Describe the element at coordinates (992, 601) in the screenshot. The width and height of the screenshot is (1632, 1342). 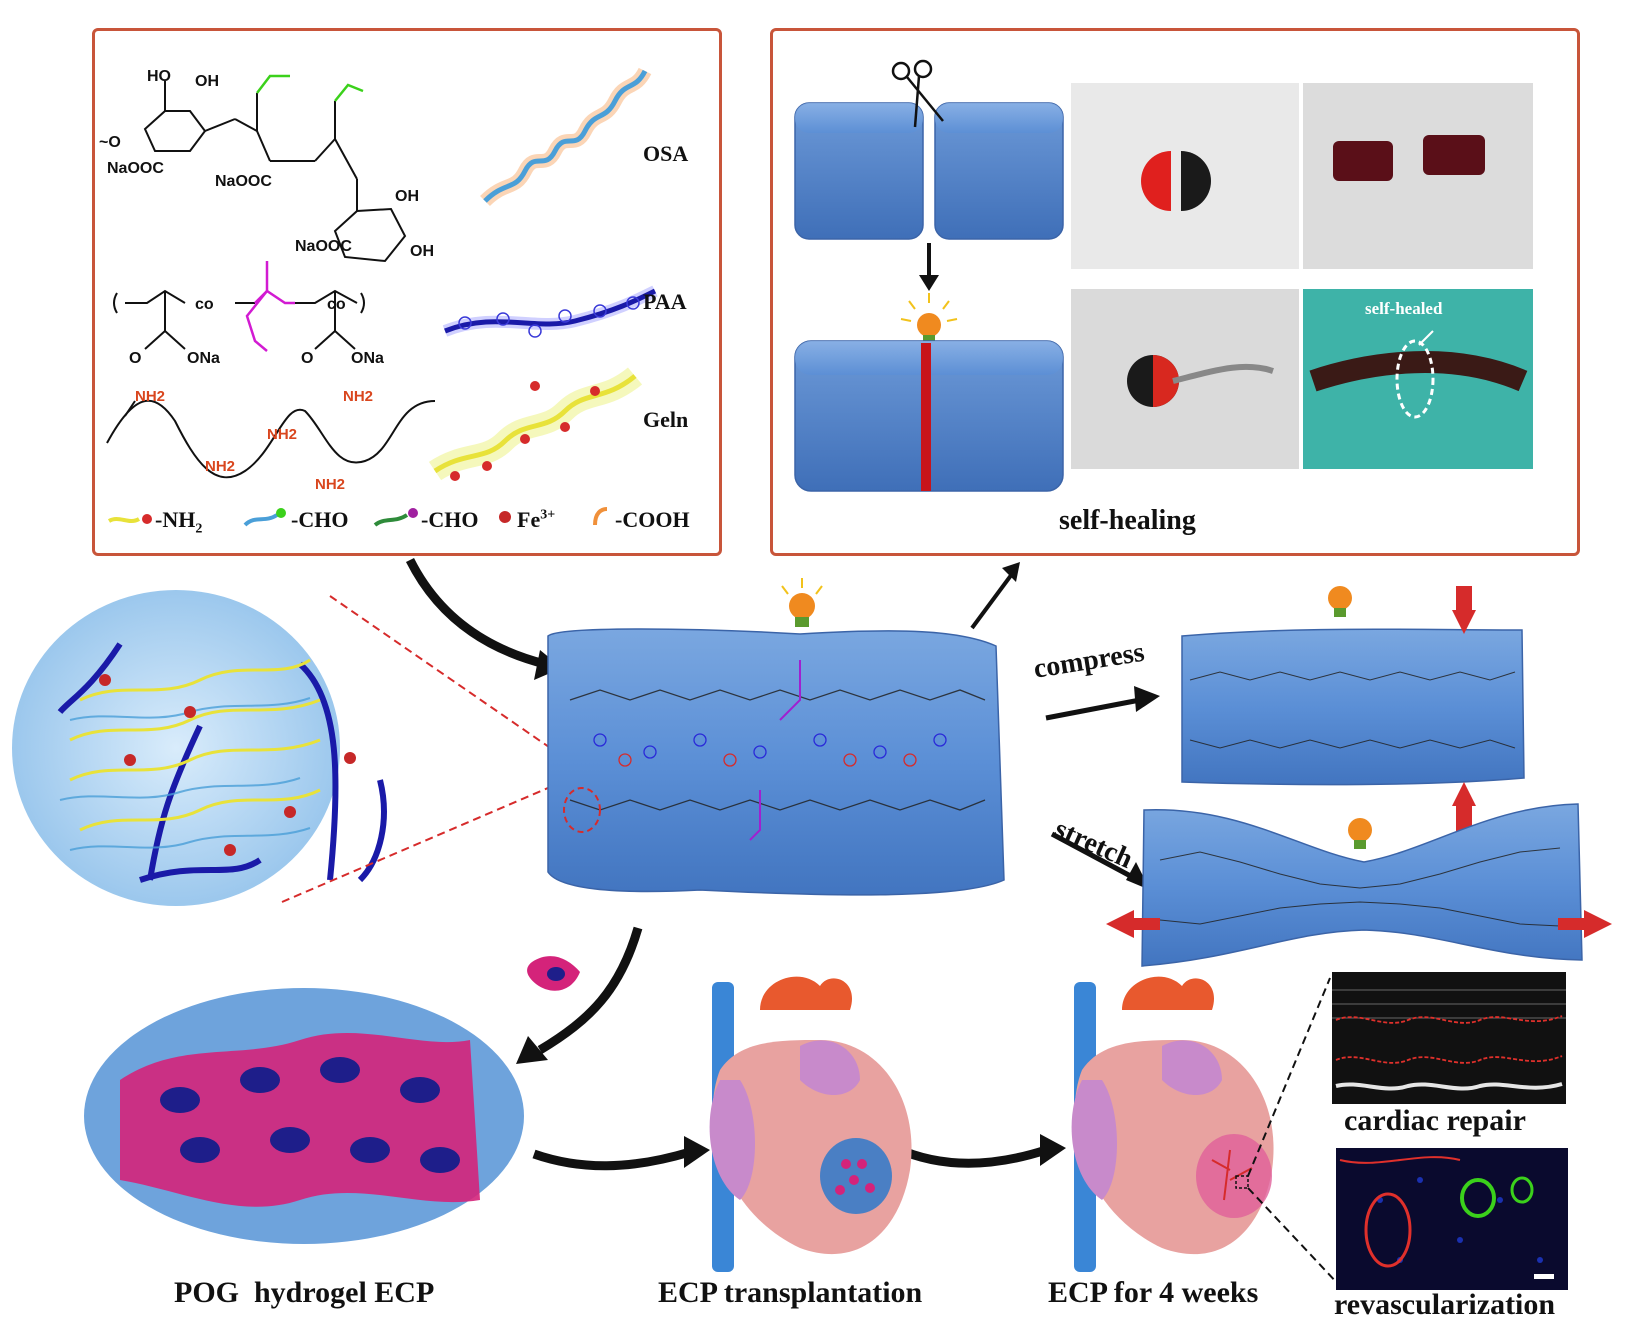
I see `arrow-to-self-healing` at that location.